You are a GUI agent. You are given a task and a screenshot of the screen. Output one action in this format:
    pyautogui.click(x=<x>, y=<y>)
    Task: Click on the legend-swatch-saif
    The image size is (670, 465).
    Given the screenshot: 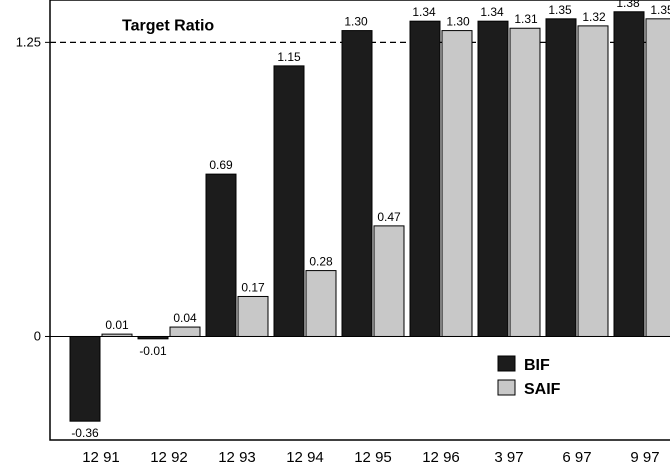 What is the action you would take?
    pyautogui.click(x=506, y=387)
    